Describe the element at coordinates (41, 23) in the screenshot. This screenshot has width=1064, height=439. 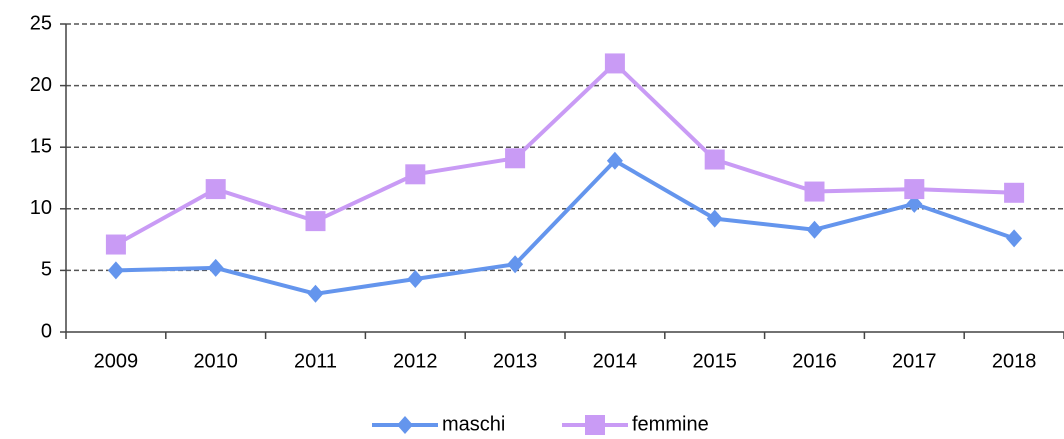
I see `y-tick-label: 25` at that location.